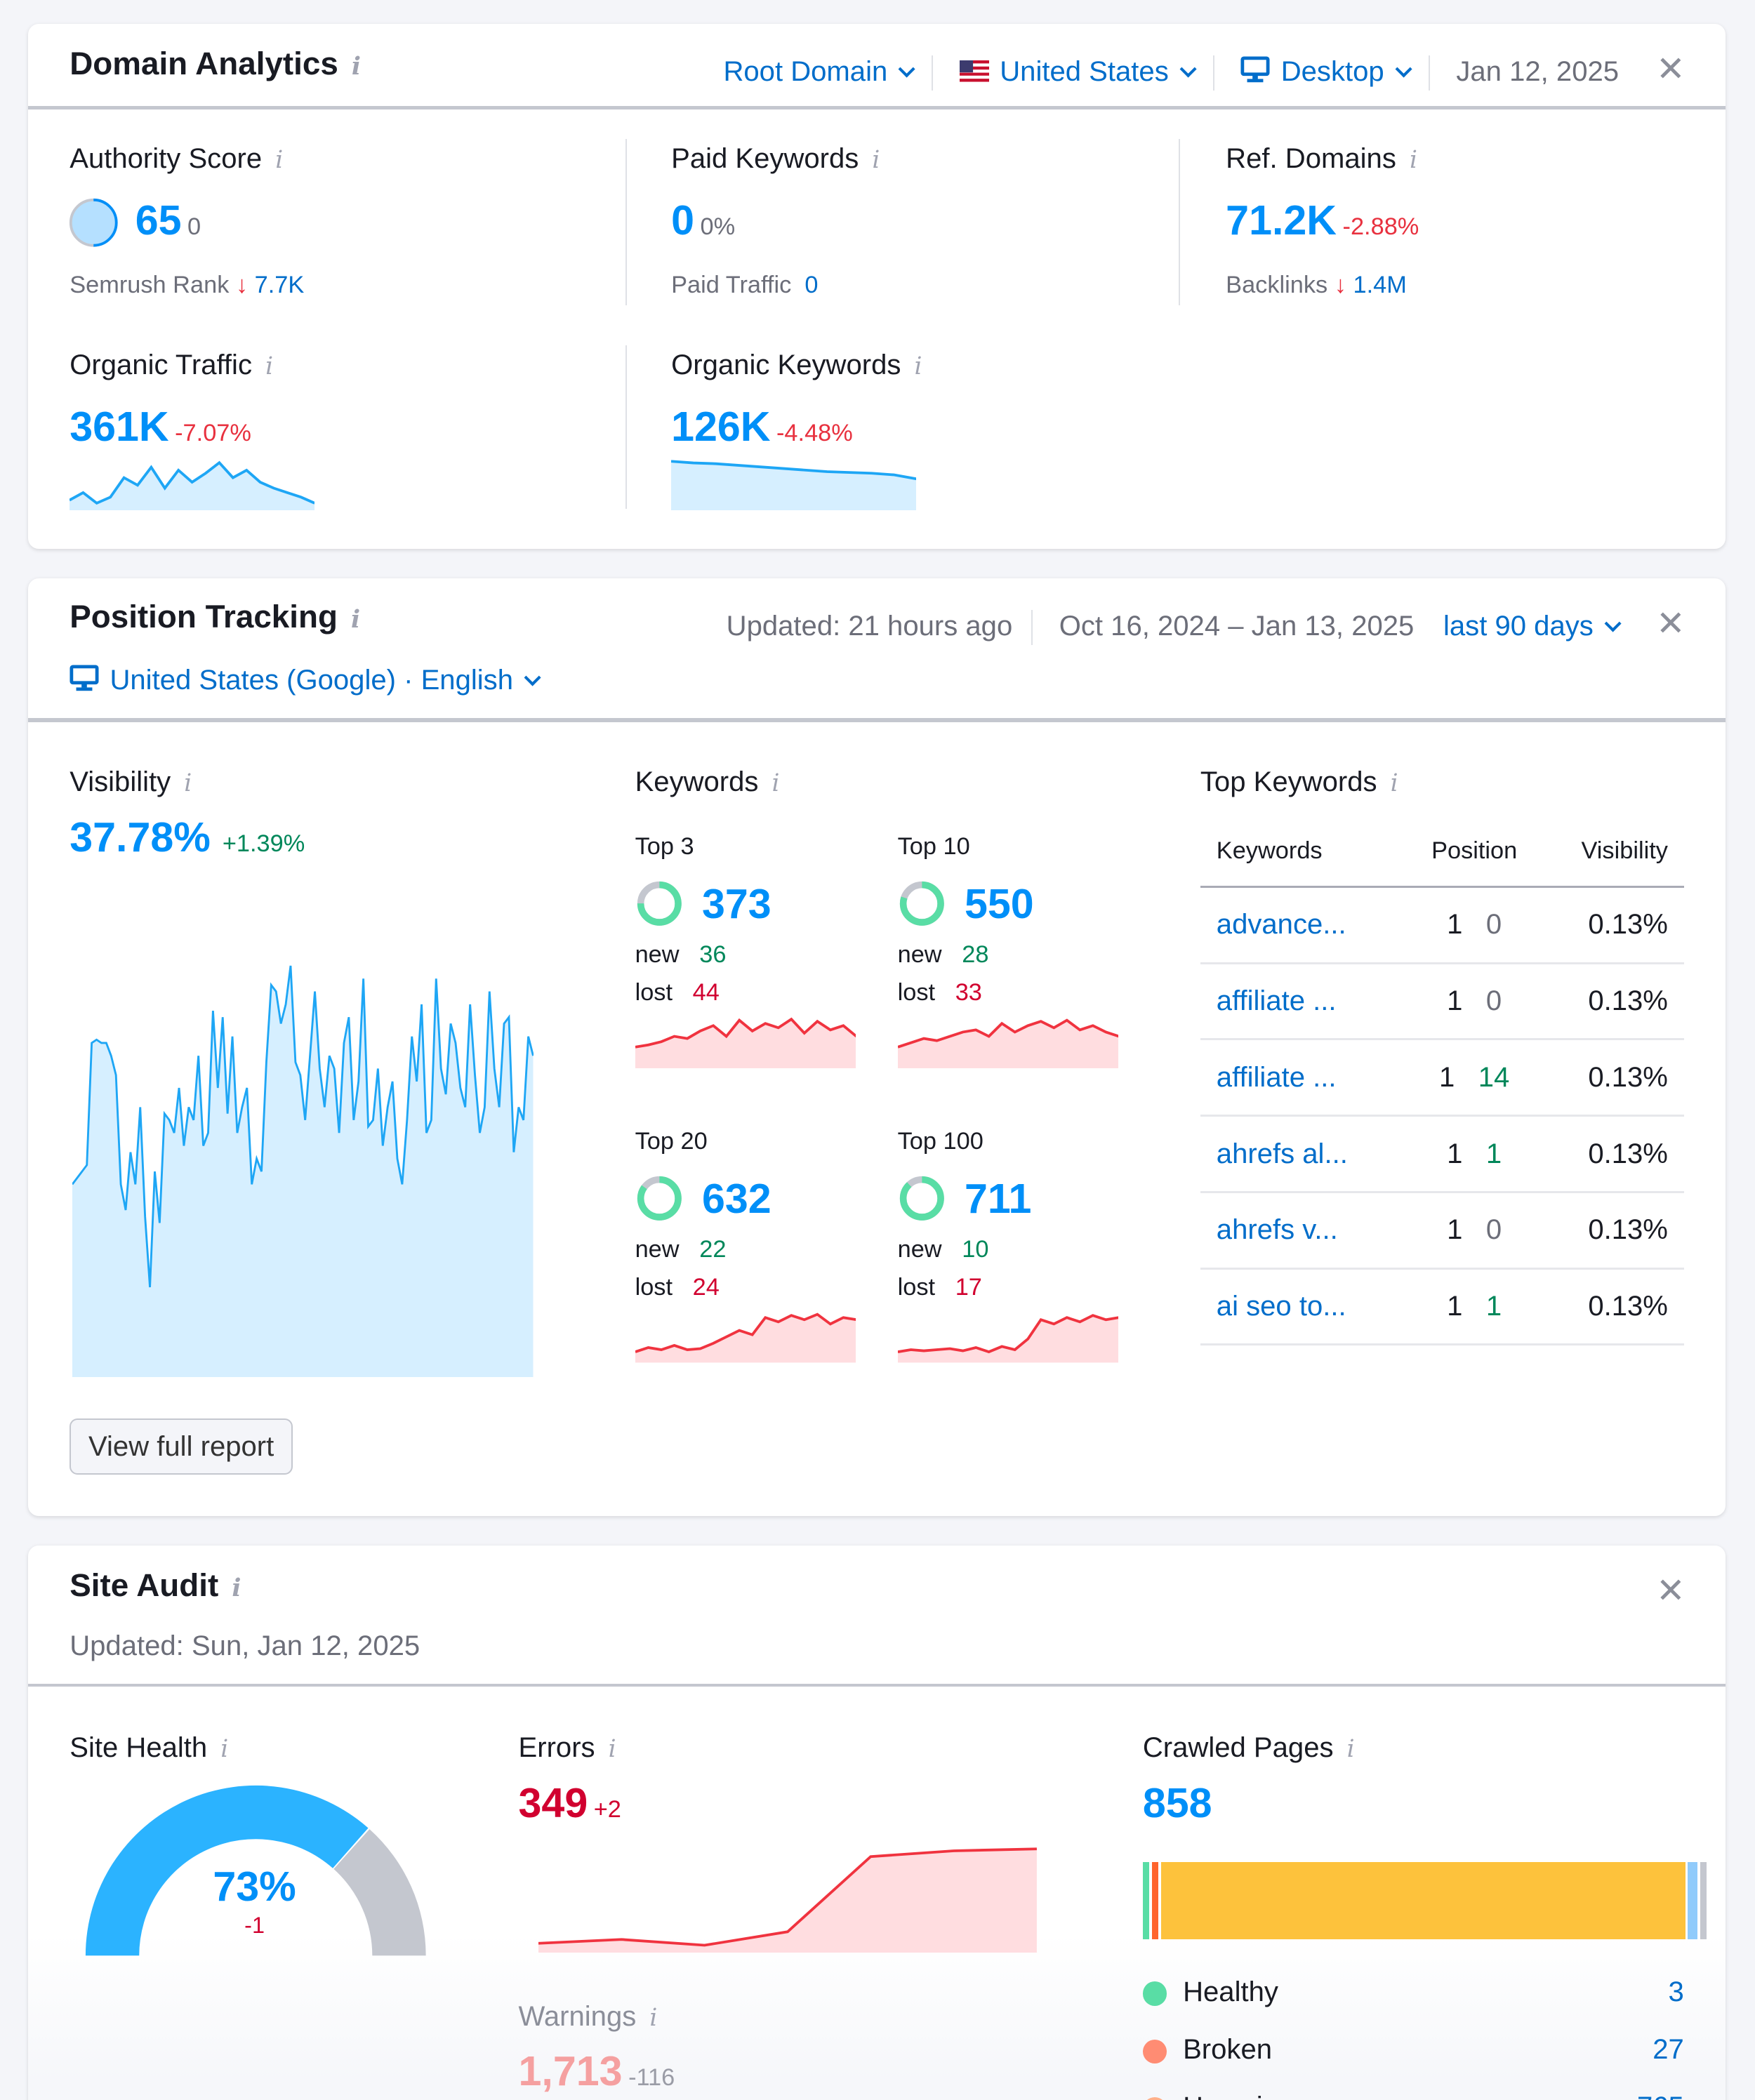 The image size is (1755, 2100). Describe the element at coordinates (1413, 2089) in the screenshot. I see `legend-item: Have issues765` at that location.